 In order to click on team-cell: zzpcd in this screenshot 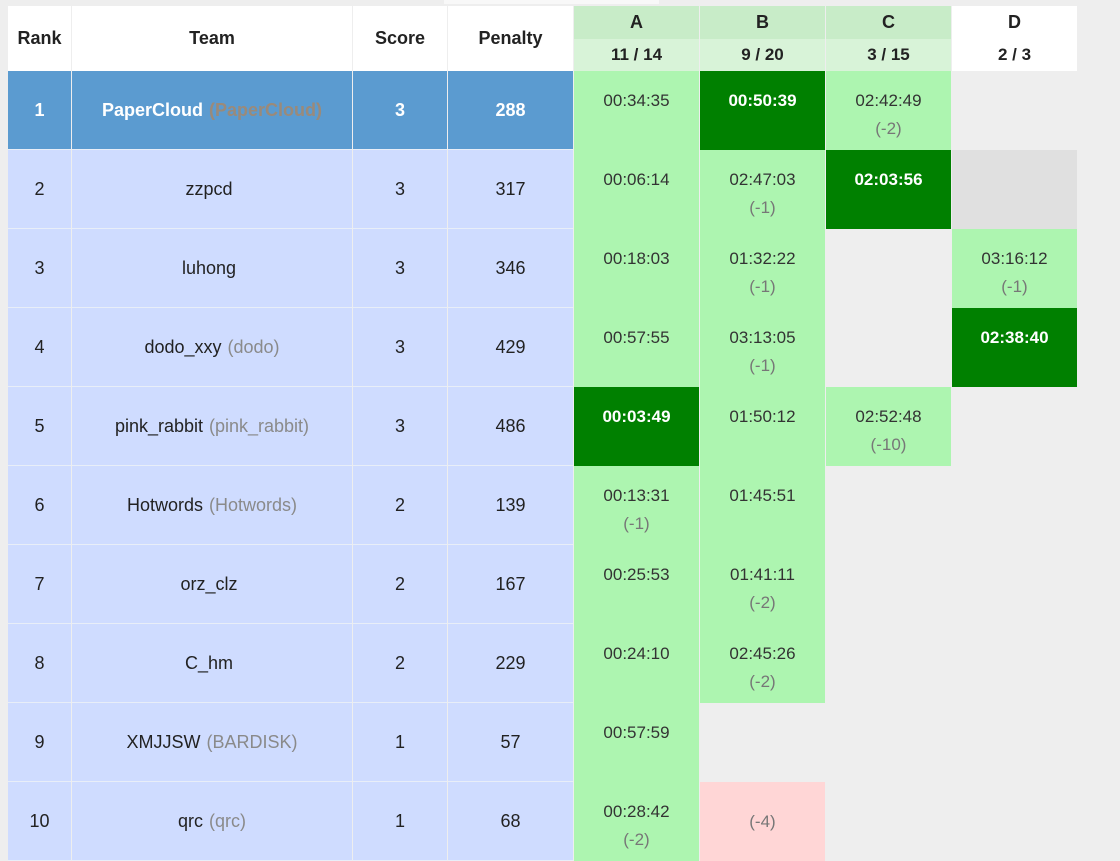, I will do `click(212, 189)`.